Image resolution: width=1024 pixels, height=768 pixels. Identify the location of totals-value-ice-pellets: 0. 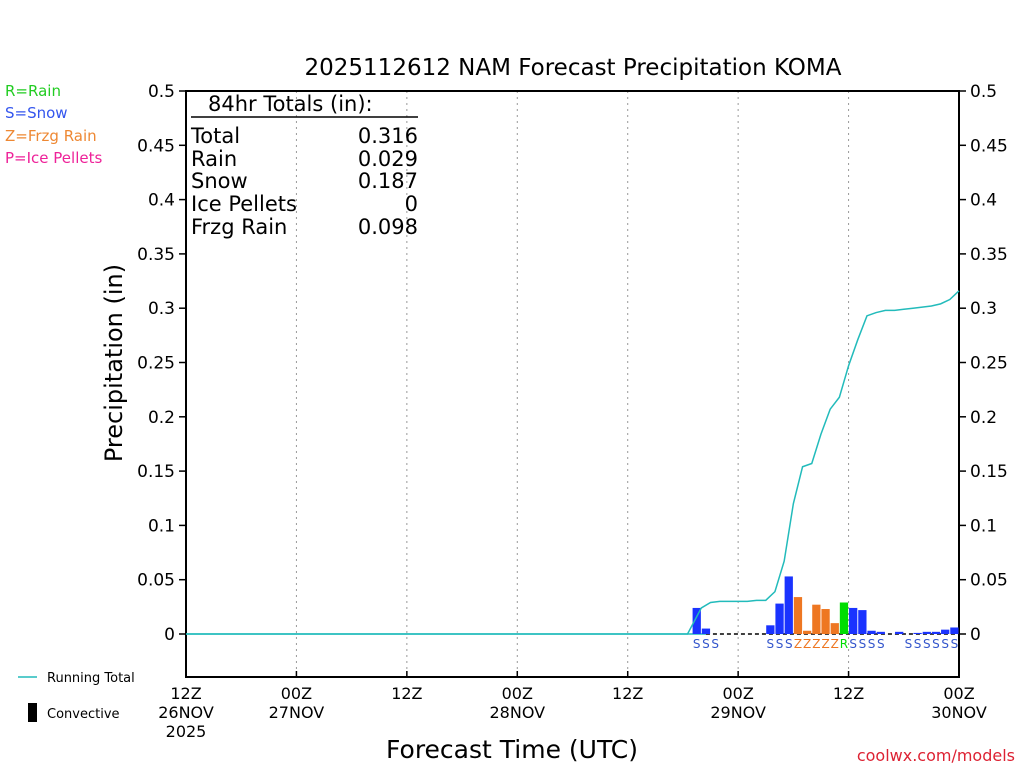
(411, 204).